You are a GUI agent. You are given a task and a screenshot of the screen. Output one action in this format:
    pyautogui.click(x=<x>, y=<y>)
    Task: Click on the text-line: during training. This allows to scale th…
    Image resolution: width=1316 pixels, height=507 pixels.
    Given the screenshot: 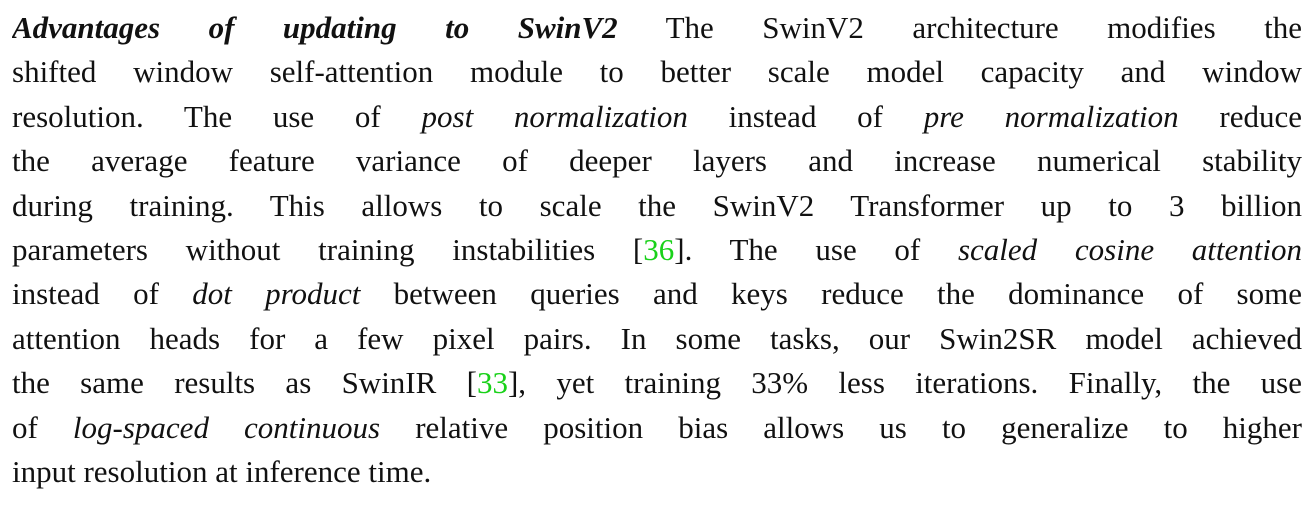 What is the action you would take?
    pyautogui.click(x=657, y=206)
    